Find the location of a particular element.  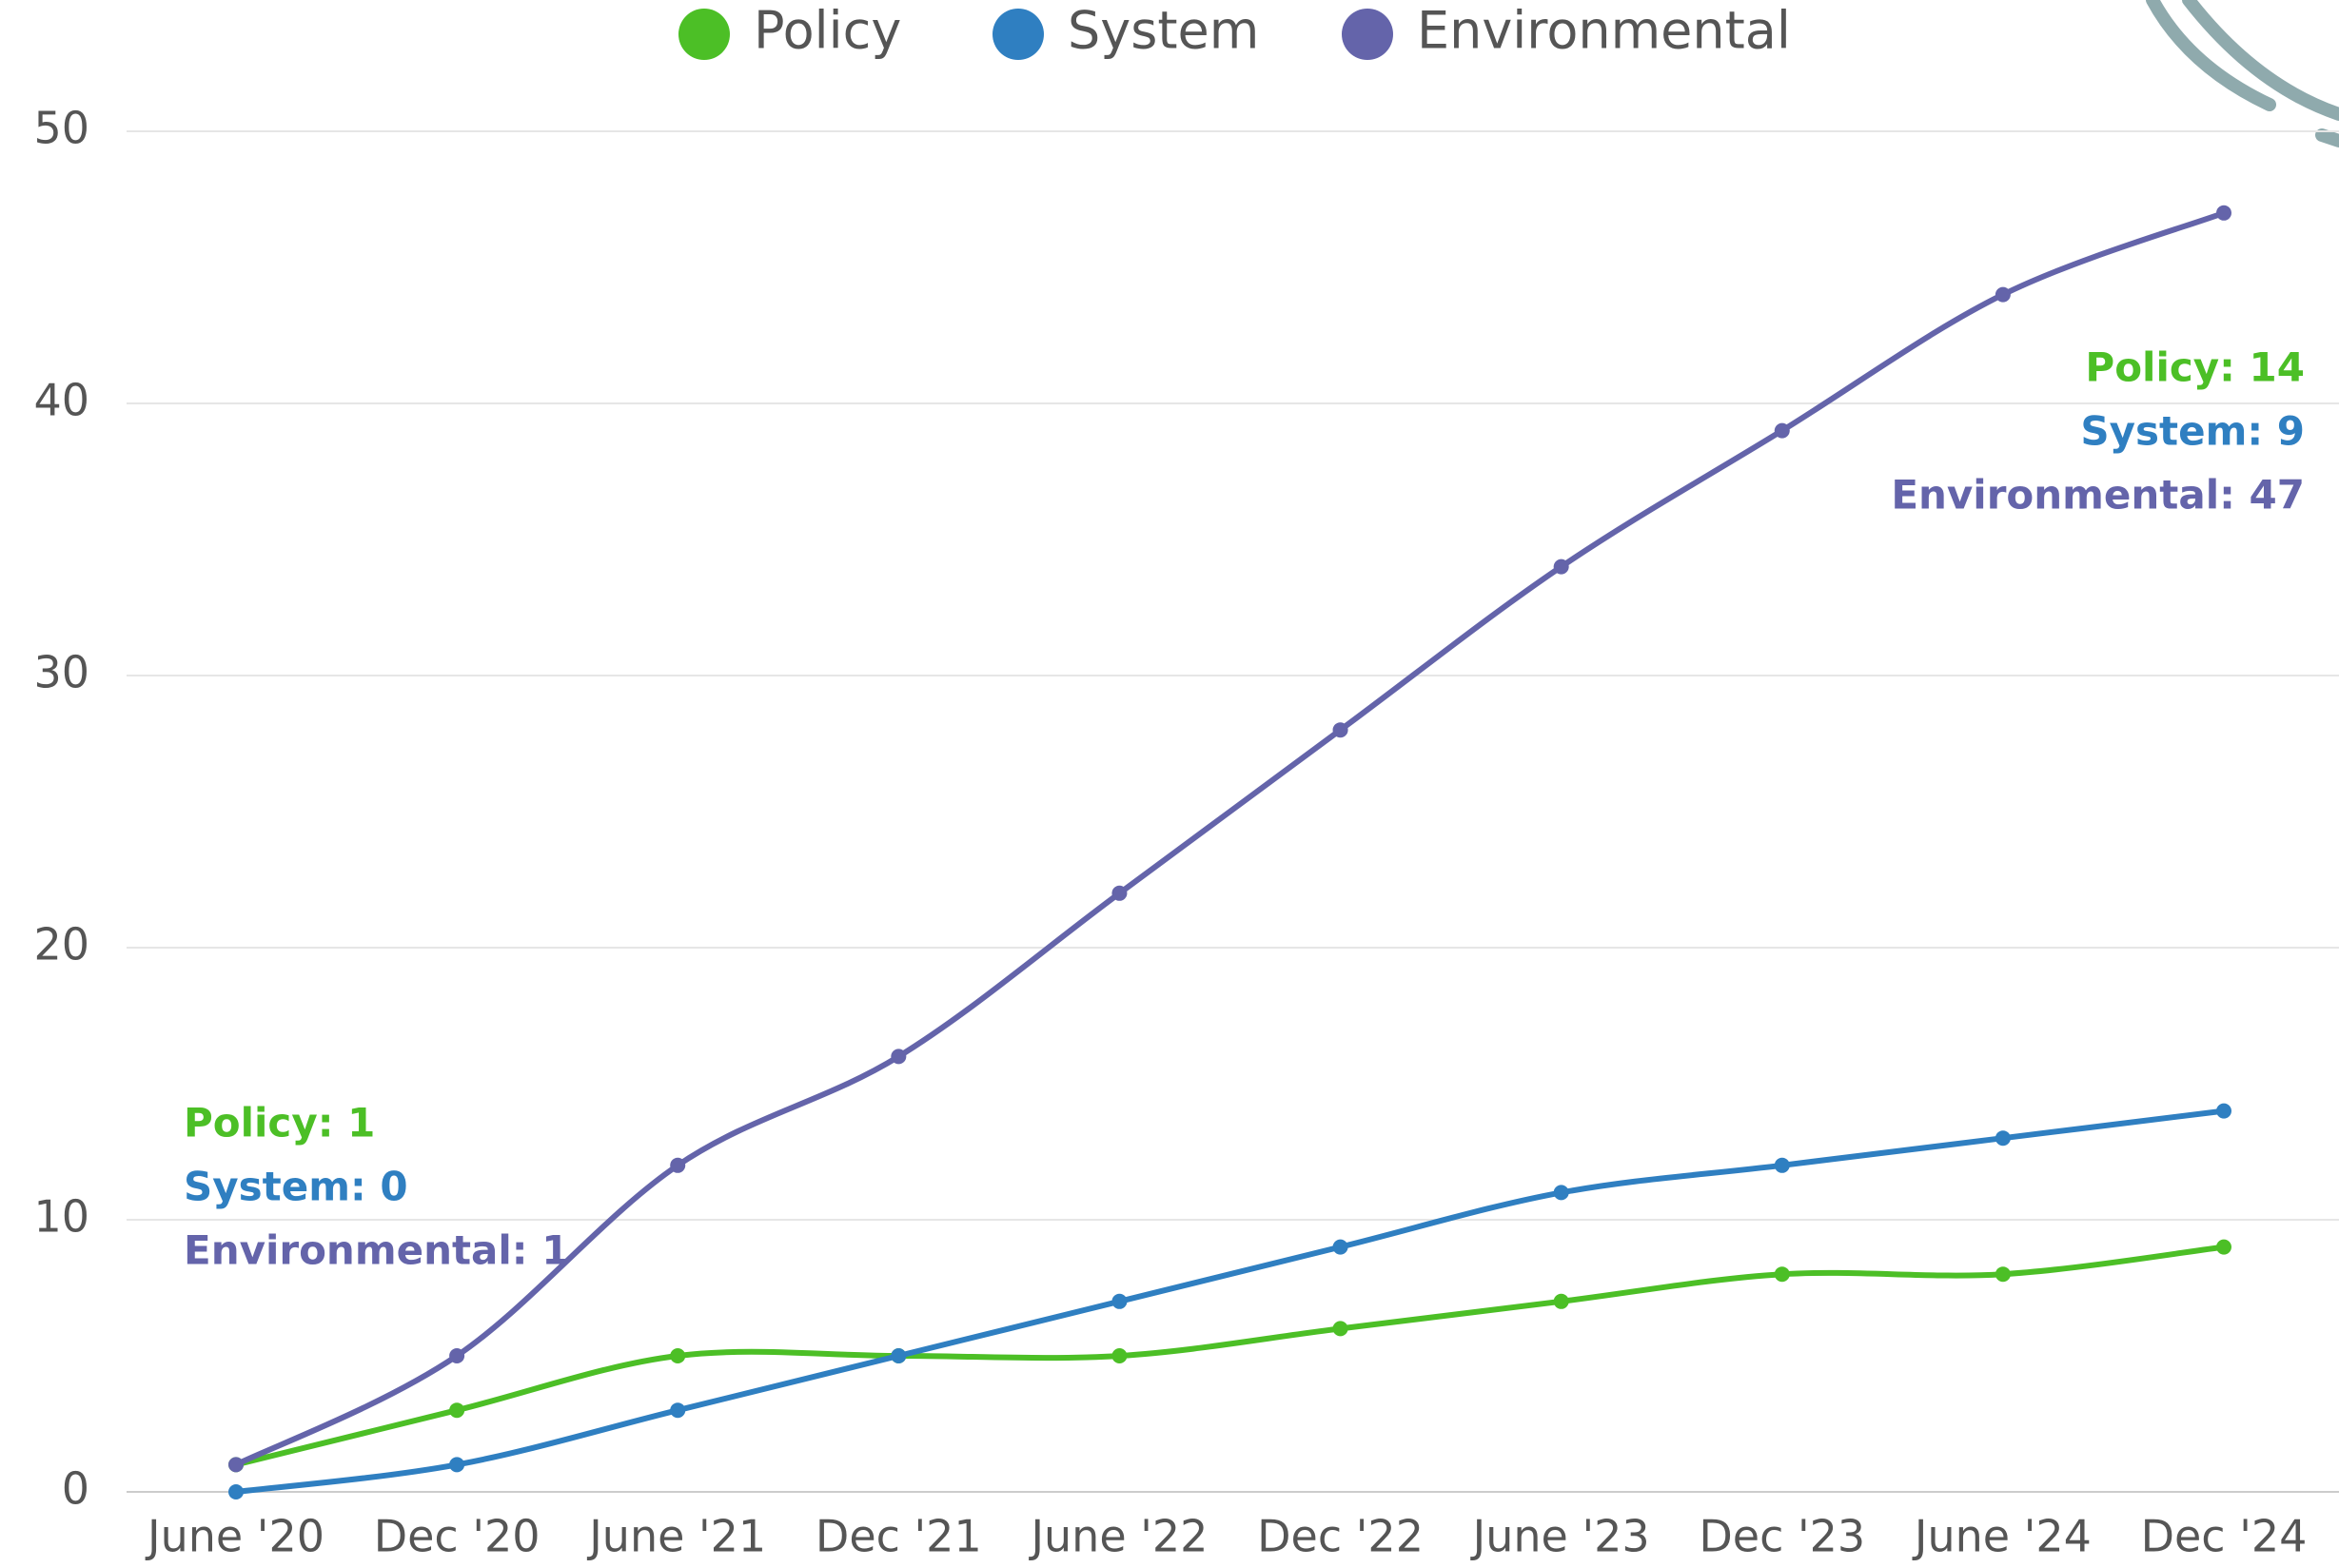

y-tick-label: 20 is located at coordinates (61, 944).